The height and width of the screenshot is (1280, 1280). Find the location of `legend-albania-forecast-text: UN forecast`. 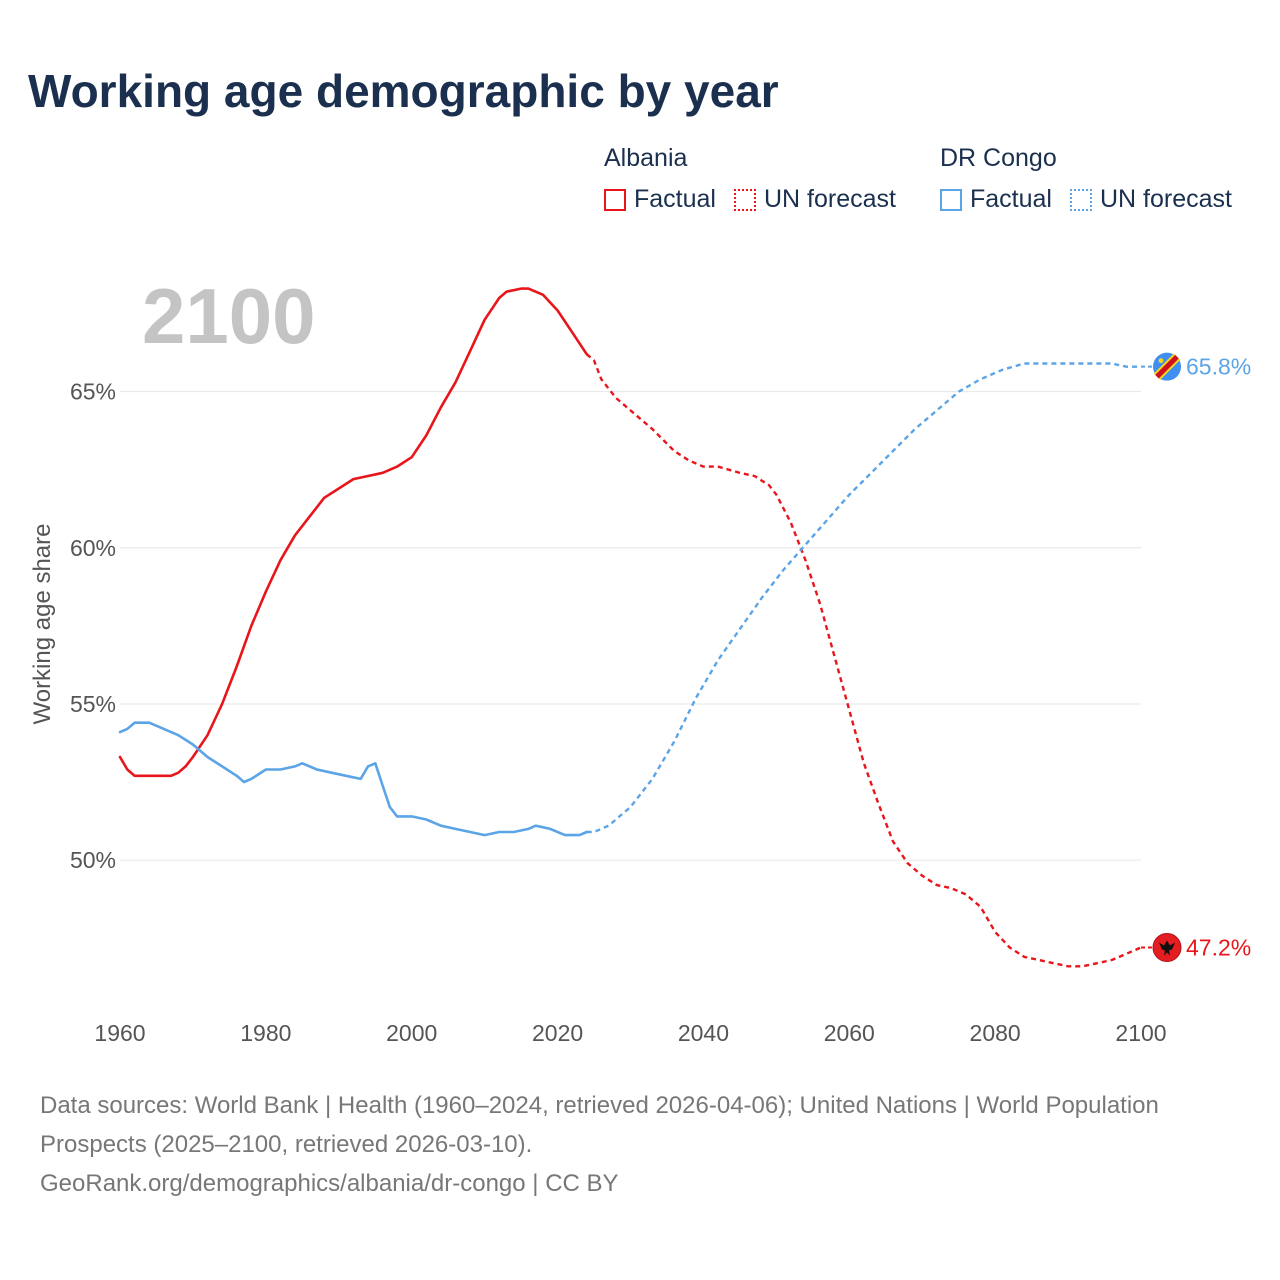

legend-albania-forecast-text: UN forecast is located at coordinates (829, 199).